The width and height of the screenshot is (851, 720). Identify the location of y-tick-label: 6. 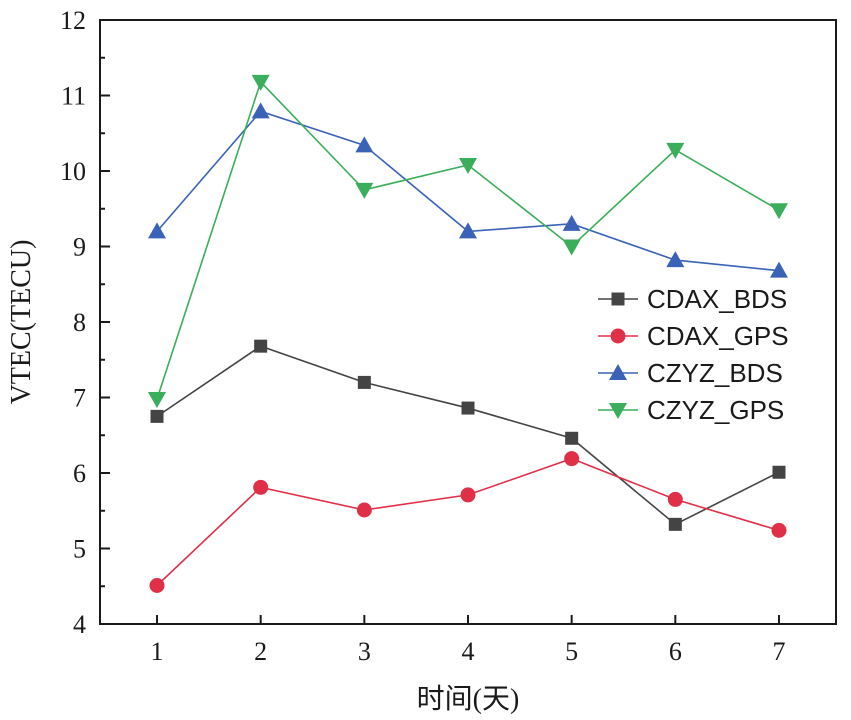
(79, 473).